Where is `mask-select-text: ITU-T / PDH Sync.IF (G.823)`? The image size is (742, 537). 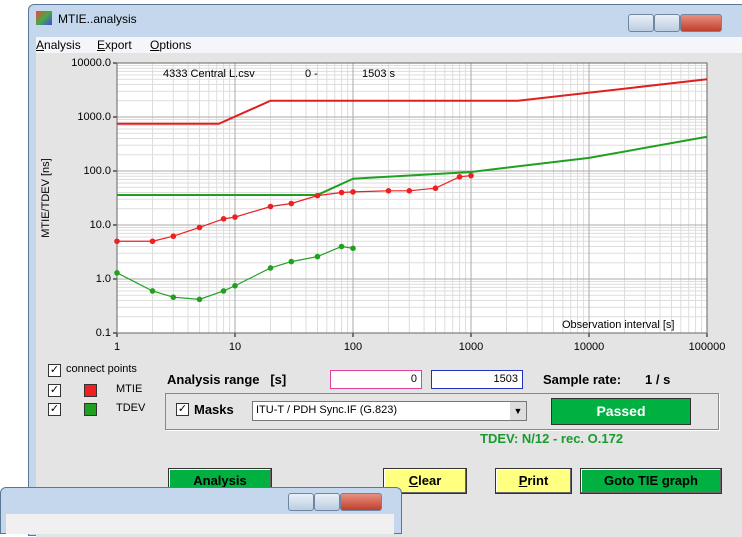
mask-select-text: ITU-T / PDH Sync.IF (G.823) is located at coordinates (326, 410).